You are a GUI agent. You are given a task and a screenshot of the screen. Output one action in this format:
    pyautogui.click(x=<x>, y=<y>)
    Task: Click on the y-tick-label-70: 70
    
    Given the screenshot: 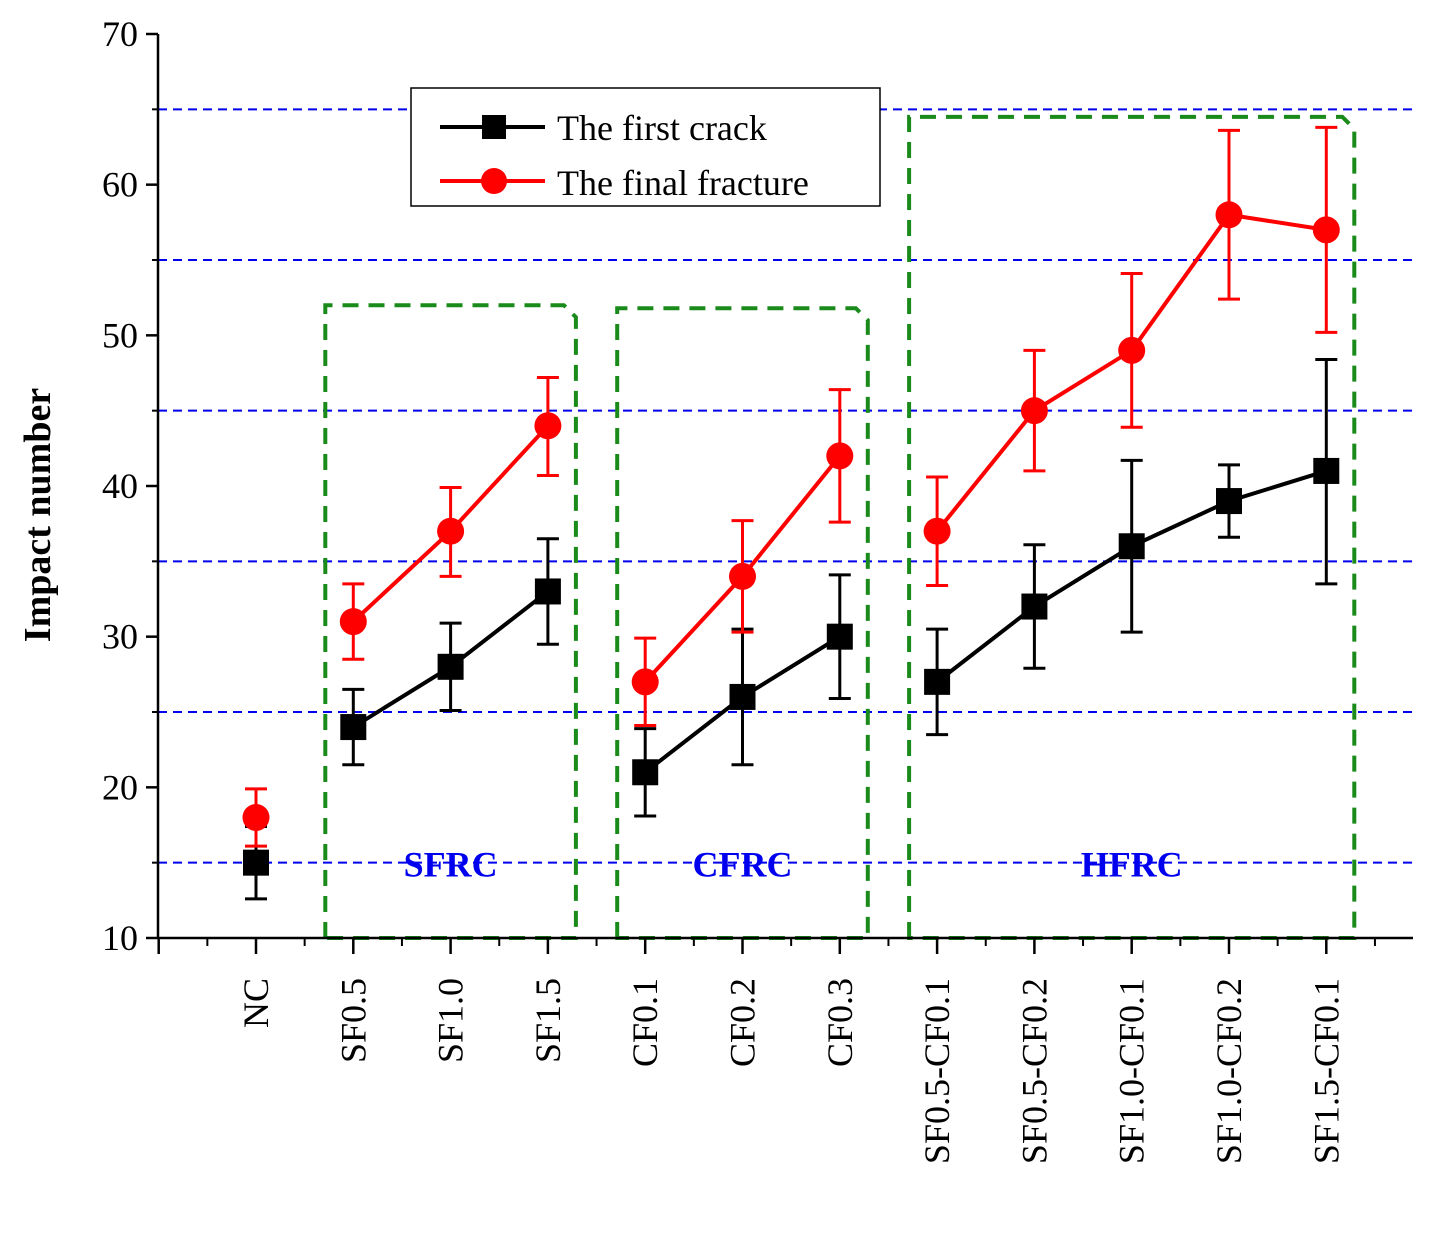 What is the action you would take?
    pyautogui.click(x=120, y=34)
    